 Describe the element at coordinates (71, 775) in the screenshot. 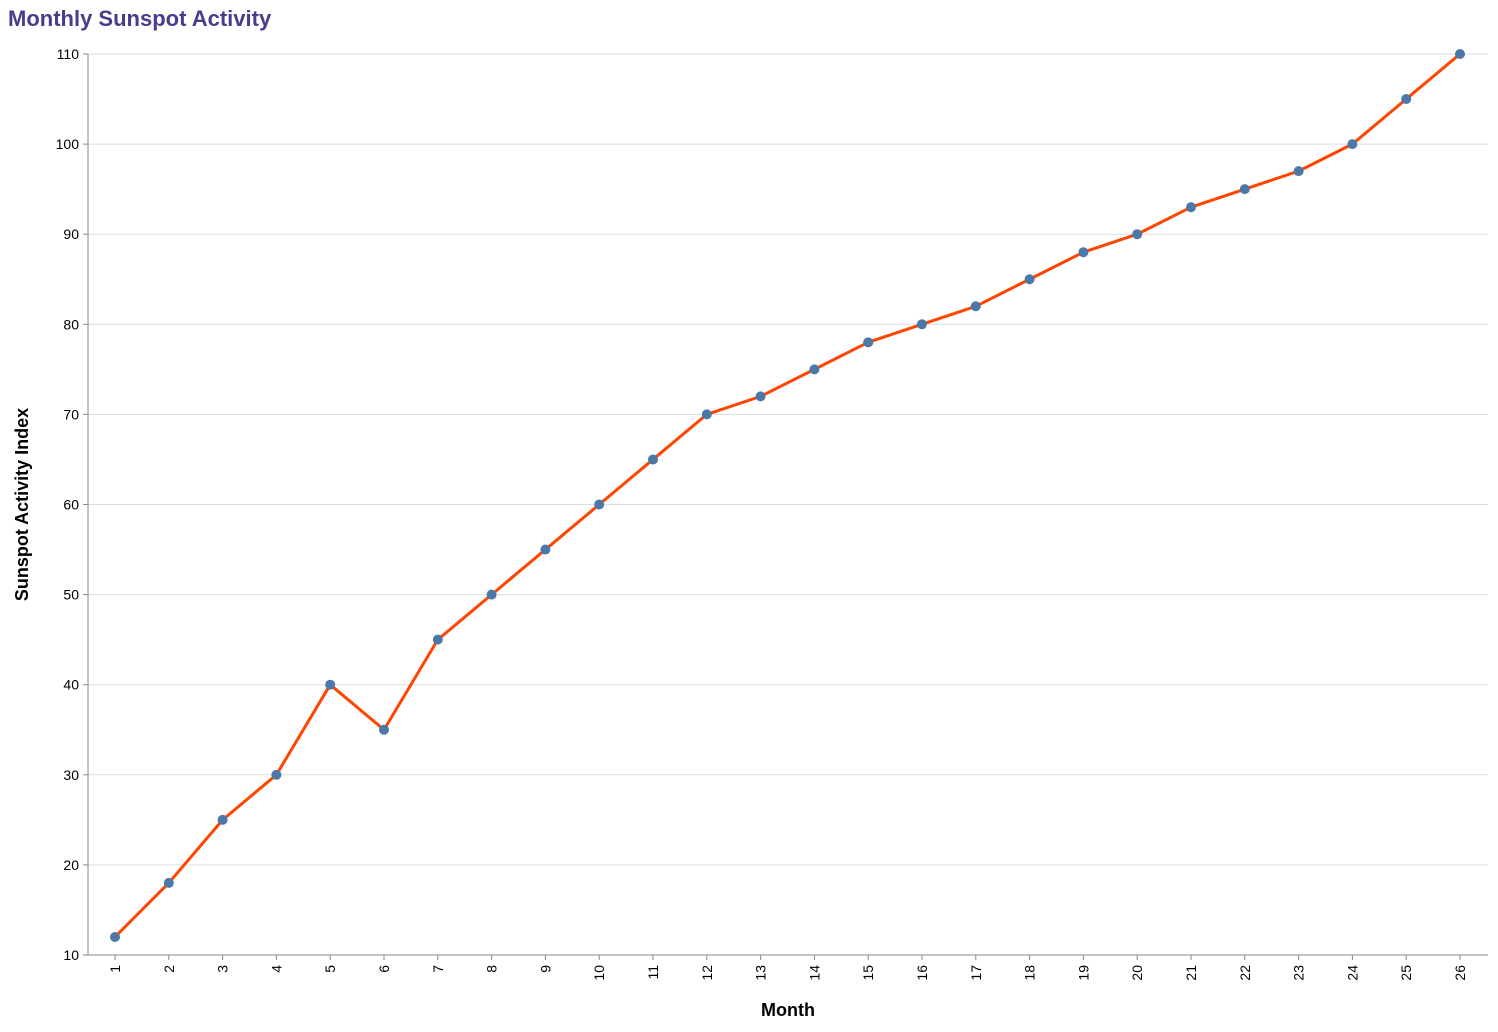

I see `y-tick-label: 30` at that location.